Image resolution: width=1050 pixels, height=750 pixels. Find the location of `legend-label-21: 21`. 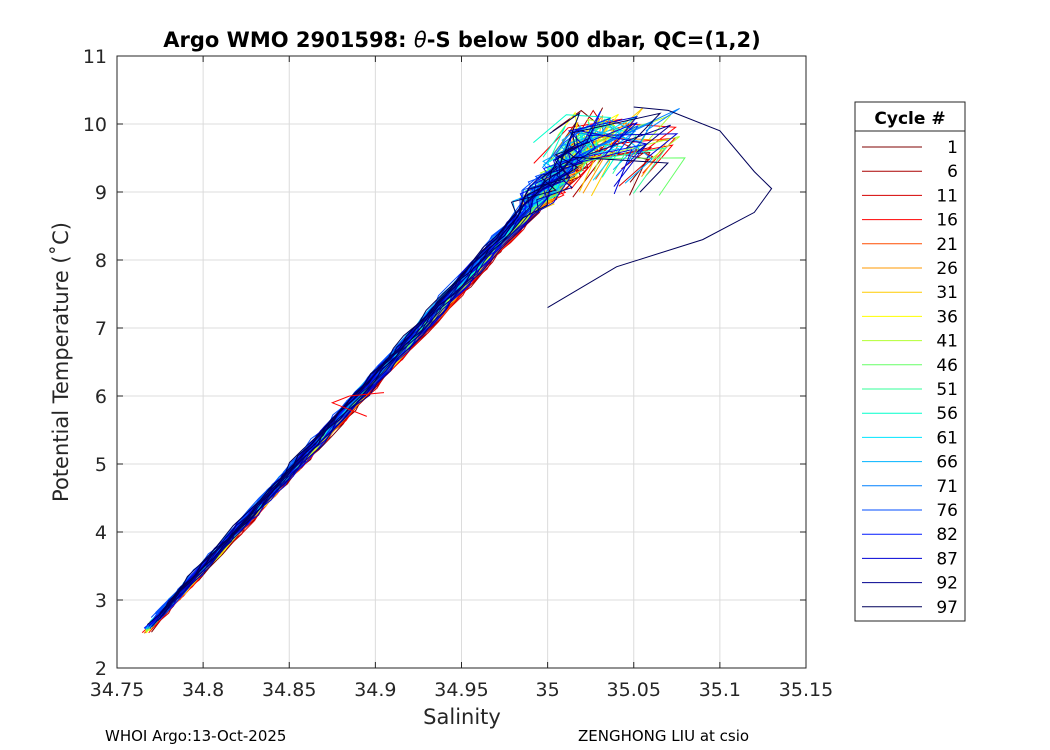

legend-label-21: 21 is located at coordinates (947, 245).